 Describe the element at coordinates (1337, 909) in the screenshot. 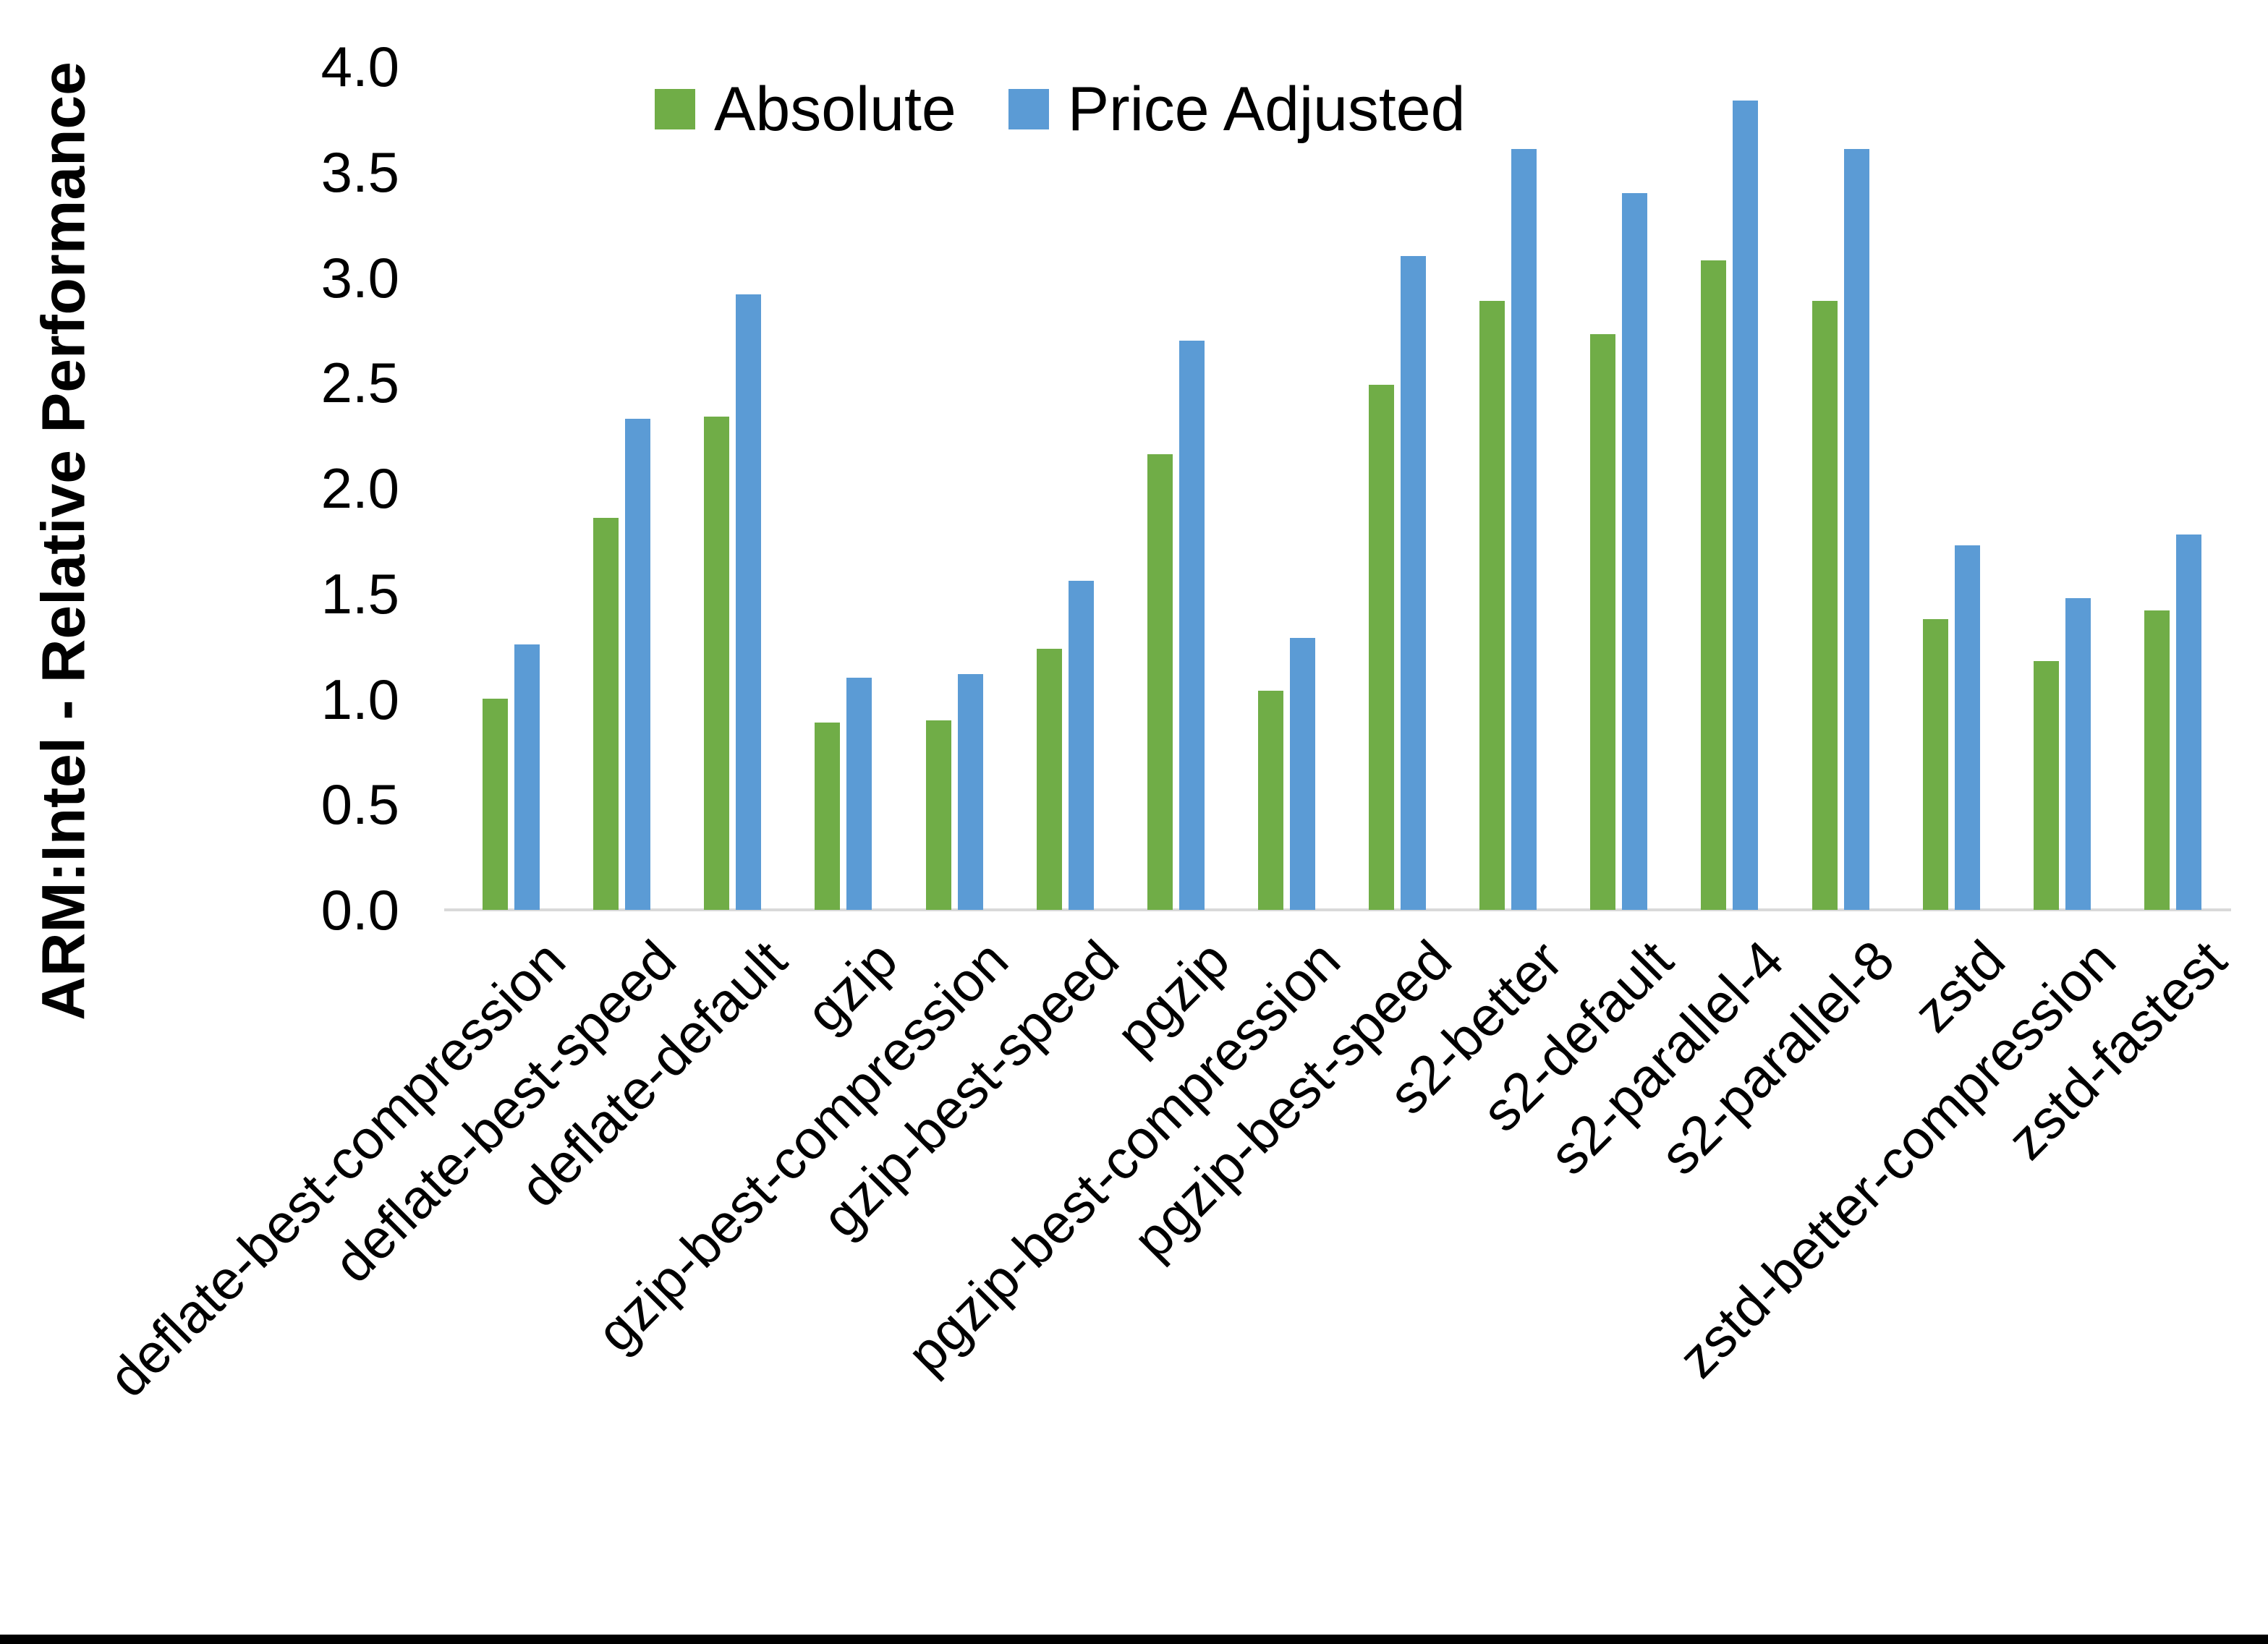

I see `x-axis-line` at that location.